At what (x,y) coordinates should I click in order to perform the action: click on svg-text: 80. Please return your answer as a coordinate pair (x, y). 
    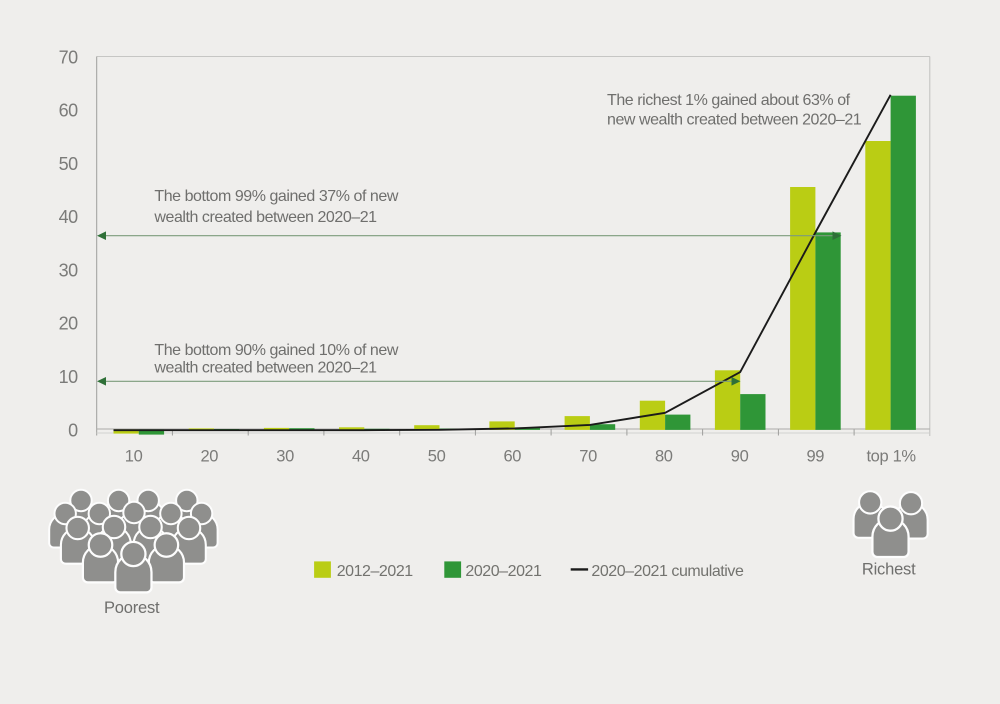
    Looking at the image, I should click on (664, 457).